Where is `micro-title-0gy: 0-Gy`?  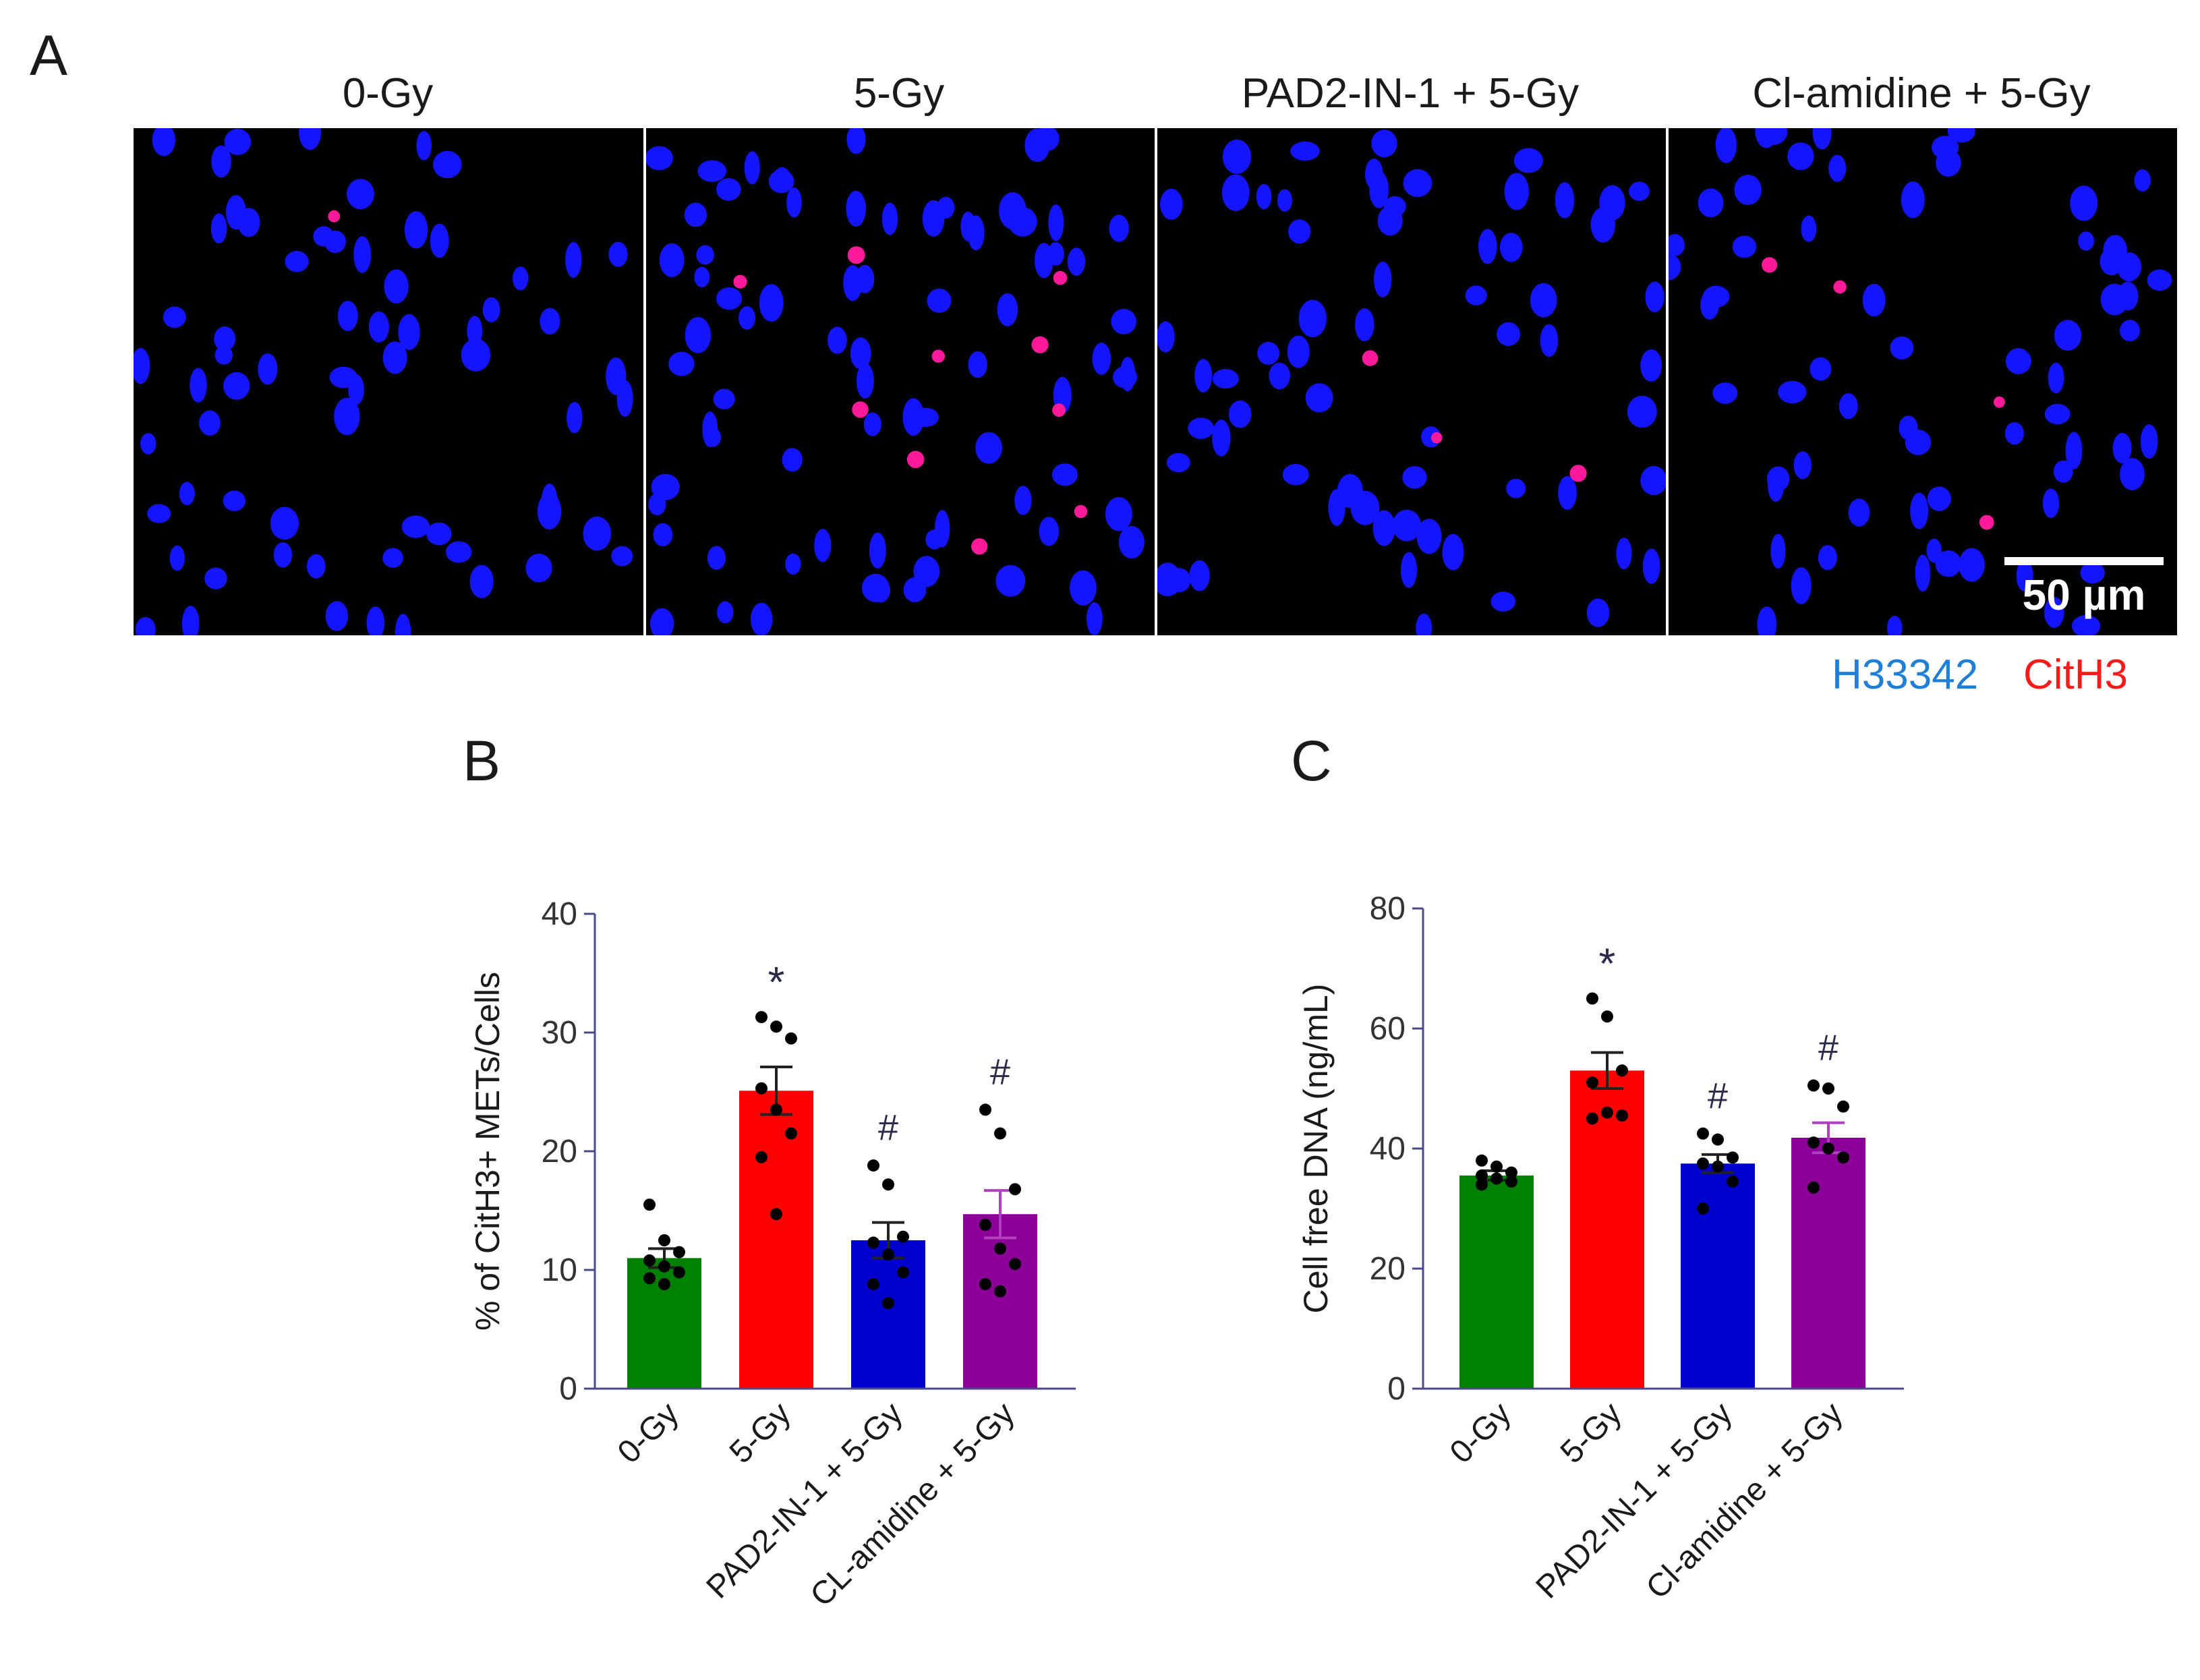 micro-title-0gy: 0-Gy is located at coordinates (388, 94).